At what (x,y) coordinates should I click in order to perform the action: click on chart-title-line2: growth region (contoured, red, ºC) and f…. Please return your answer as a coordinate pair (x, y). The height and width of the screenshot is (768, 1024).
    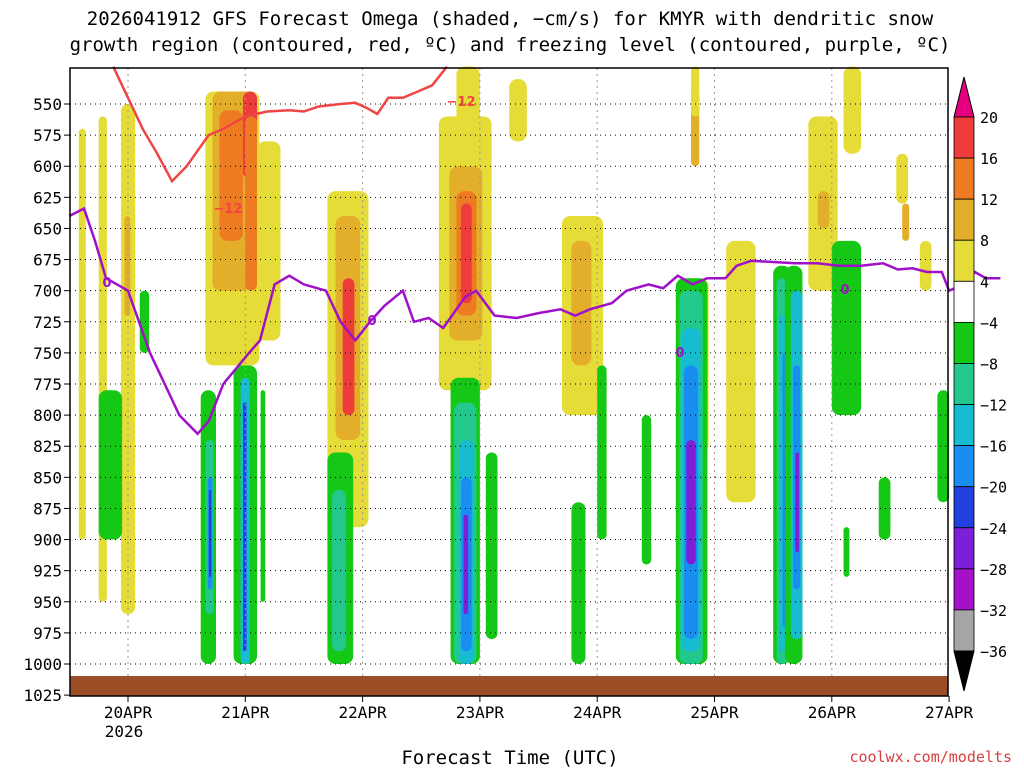
    Looking at the image, I should click on (510, 45).